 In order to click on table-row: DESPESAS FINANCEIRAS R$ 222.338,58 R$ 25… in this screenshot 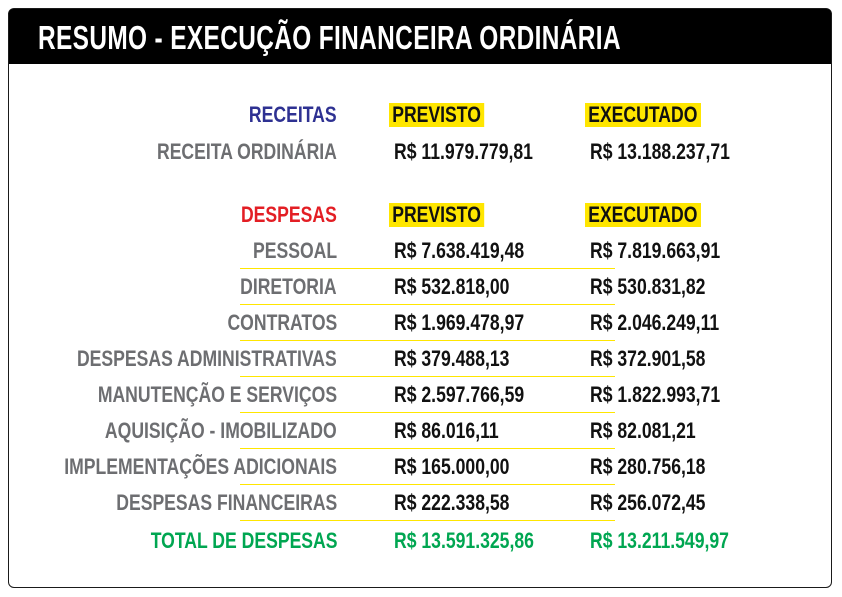, I will do `click(421, 503)`.